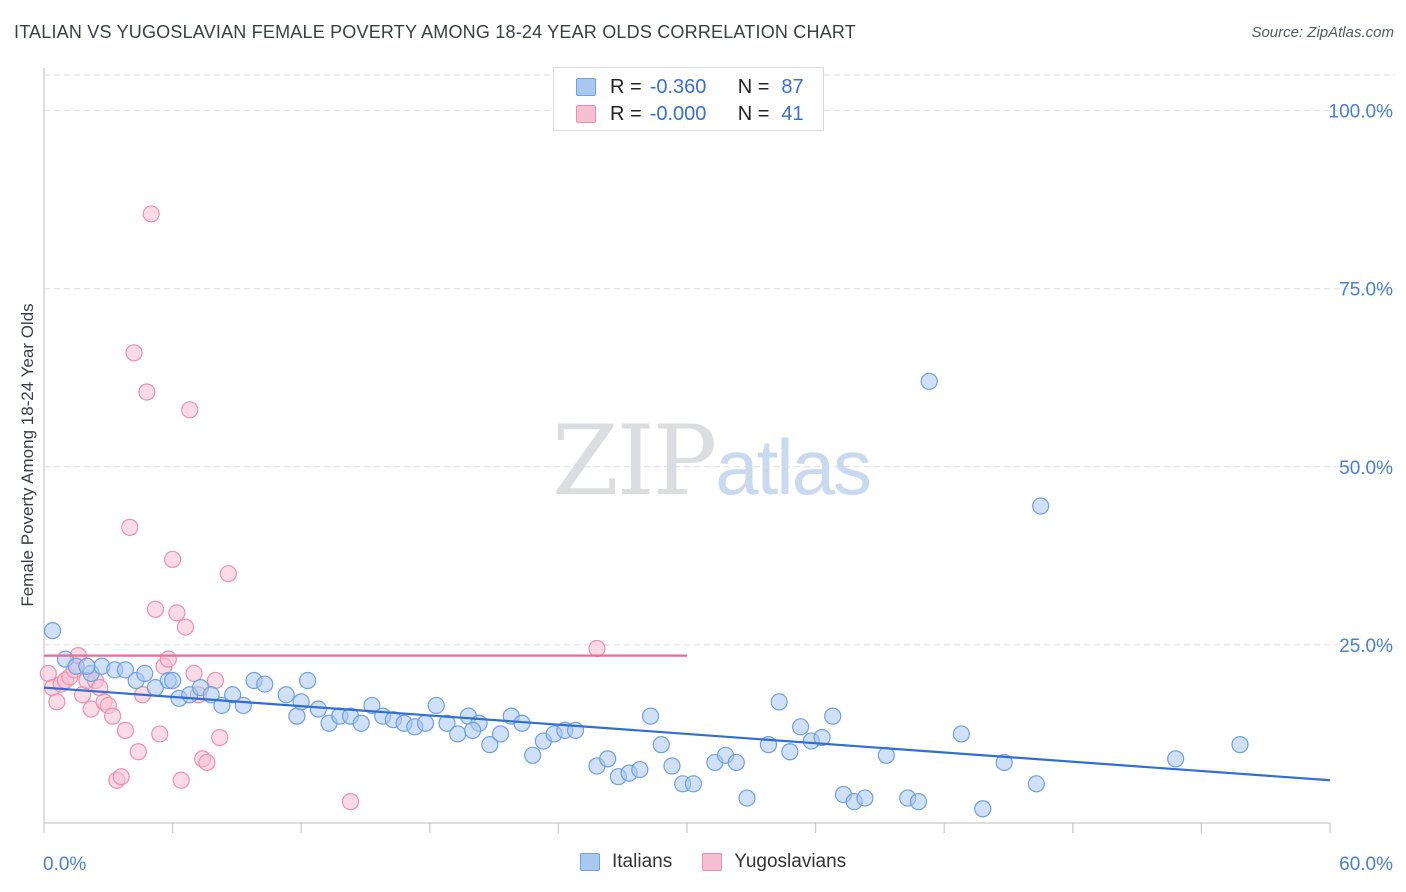  Describe the element at coordinates (1366, 646) in the screenshot. I see `y-tick-label: 25.0%` at that location.